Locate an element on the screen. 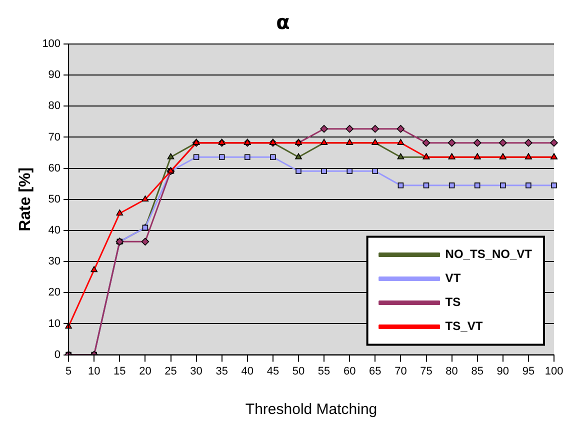  legend-label: TS is located at coordinates (453, 302).